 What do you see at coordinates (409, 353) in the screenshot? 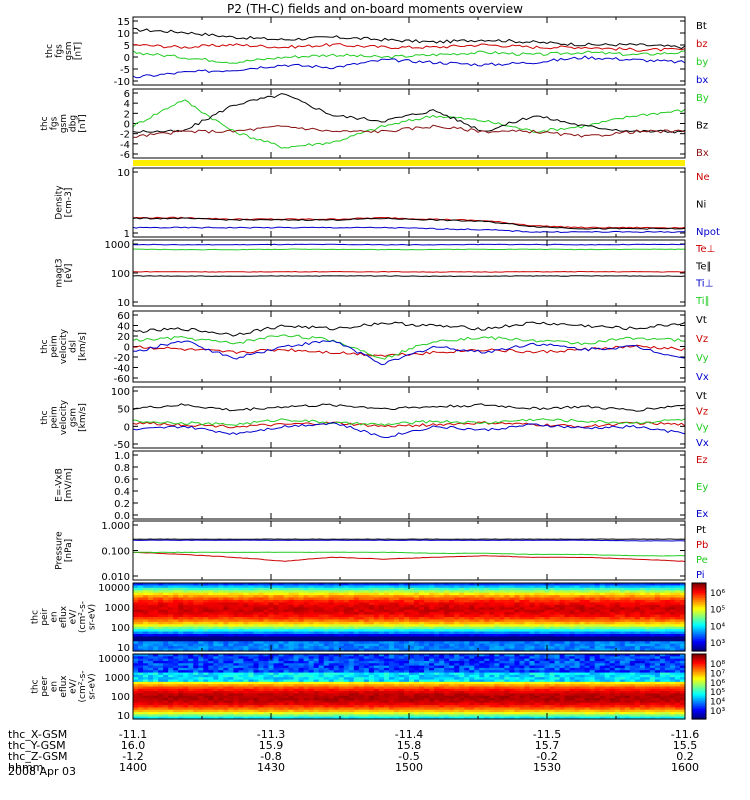
I see `series-line-Vx` at bounding box center [409, 353].